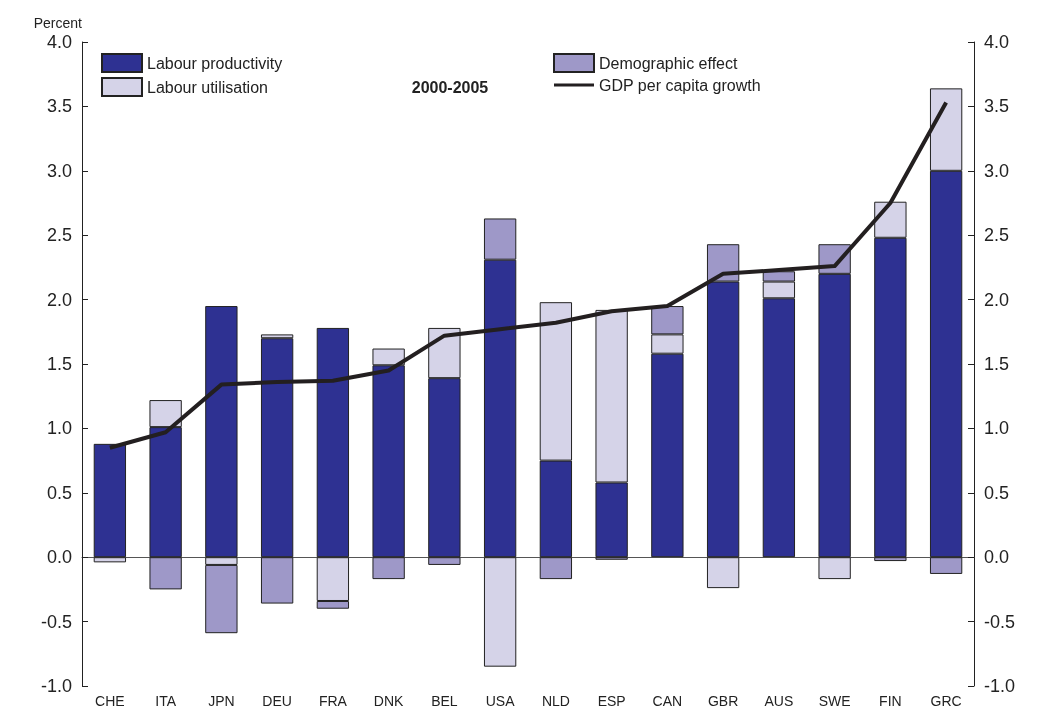 Image resolution: width=1044 pixels, height=720 pixels. I want to click on legend-label: Labour productivity, so click(215, 63).